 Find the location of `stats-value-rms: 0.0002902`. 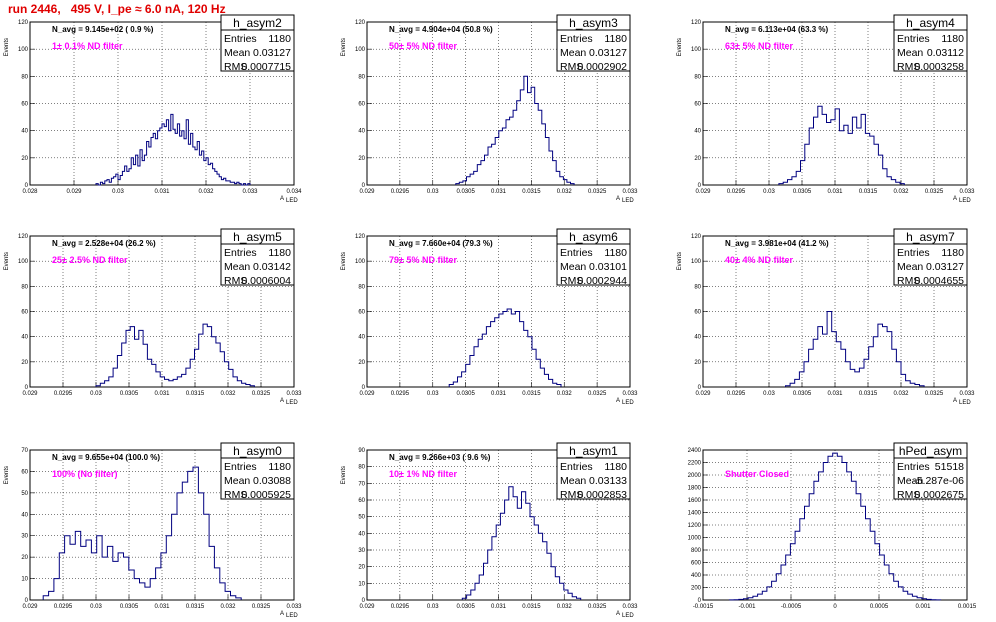

stats-value-rms: 0.0002902 is located at coordinates (602, 67).